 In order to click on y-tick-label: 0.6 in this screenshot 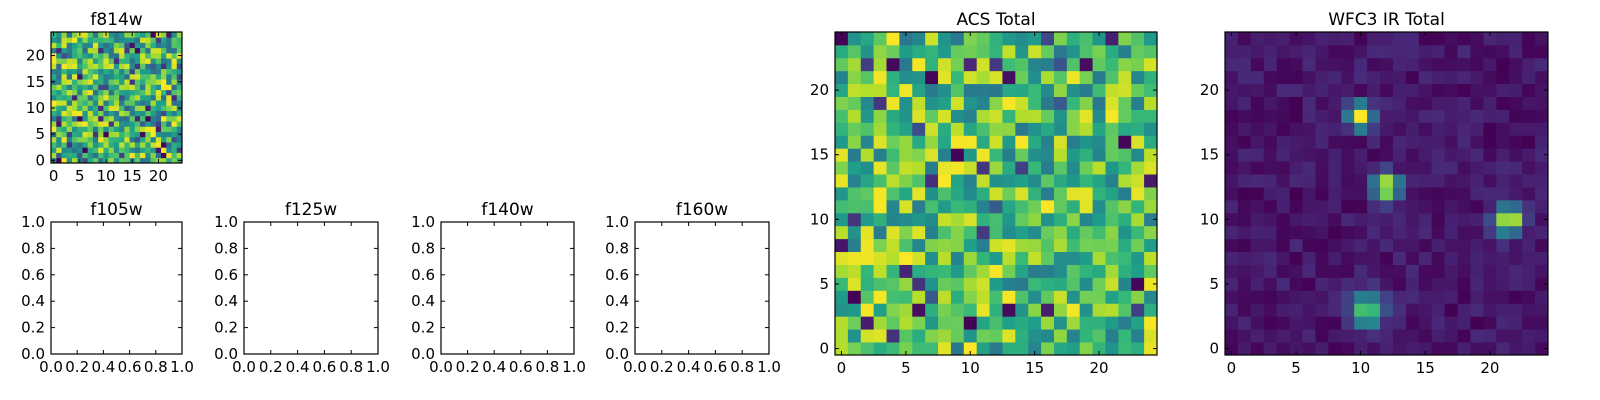, I will do `click(423, 275)`.